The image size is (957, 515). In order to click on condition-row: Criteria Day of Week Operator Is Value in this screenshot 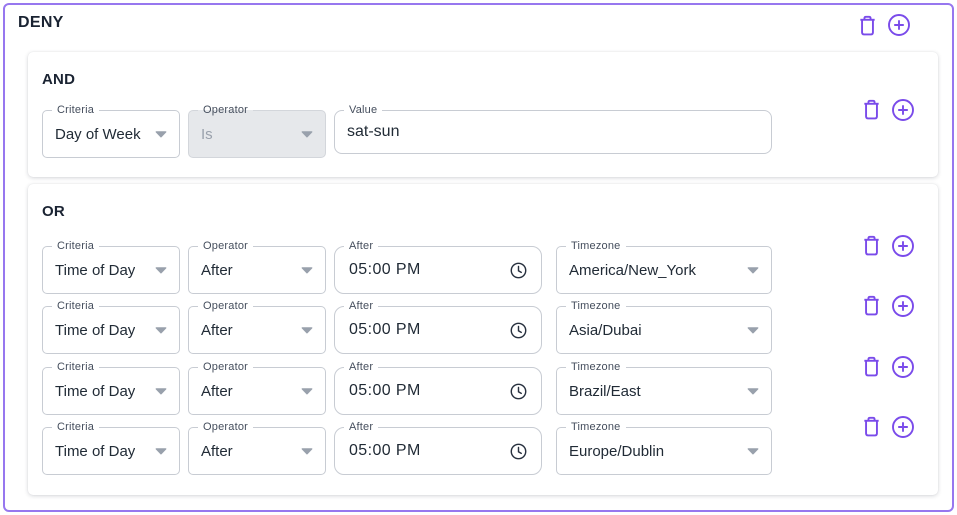, I will do `click(478, 128)`.